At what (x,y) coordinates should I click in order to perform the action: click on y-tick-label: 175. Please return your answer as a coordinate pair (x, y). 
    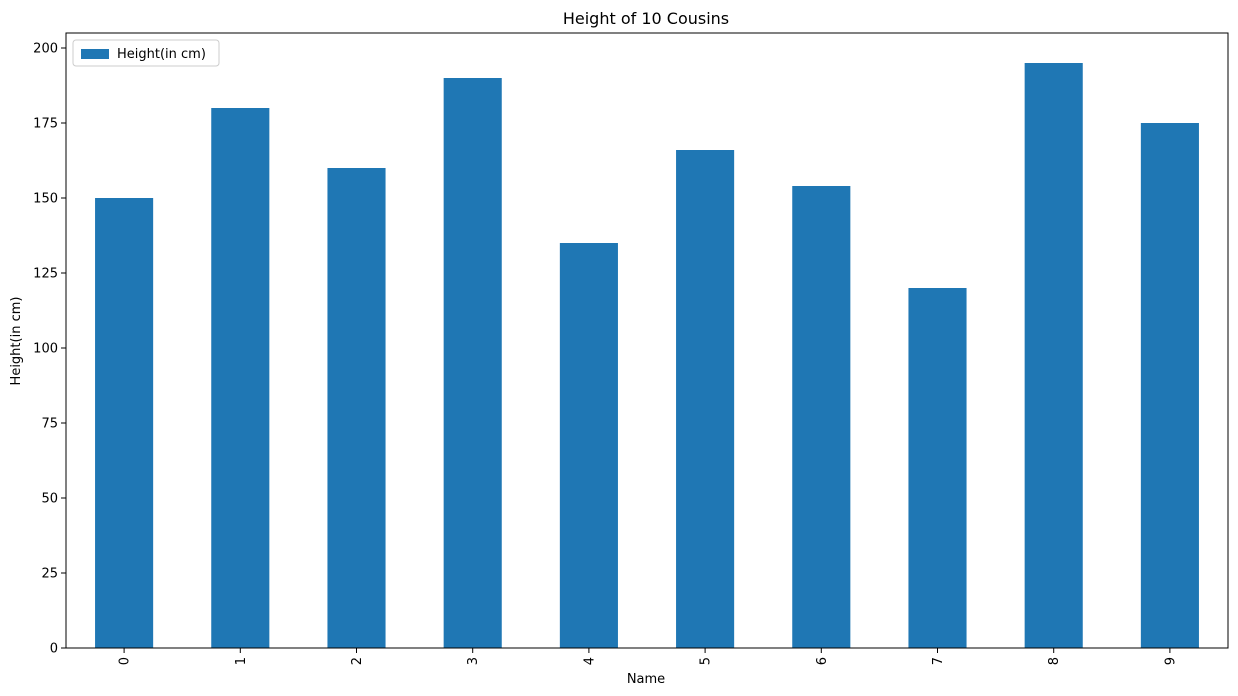
    Looking at the image, I should click on (45, 124).